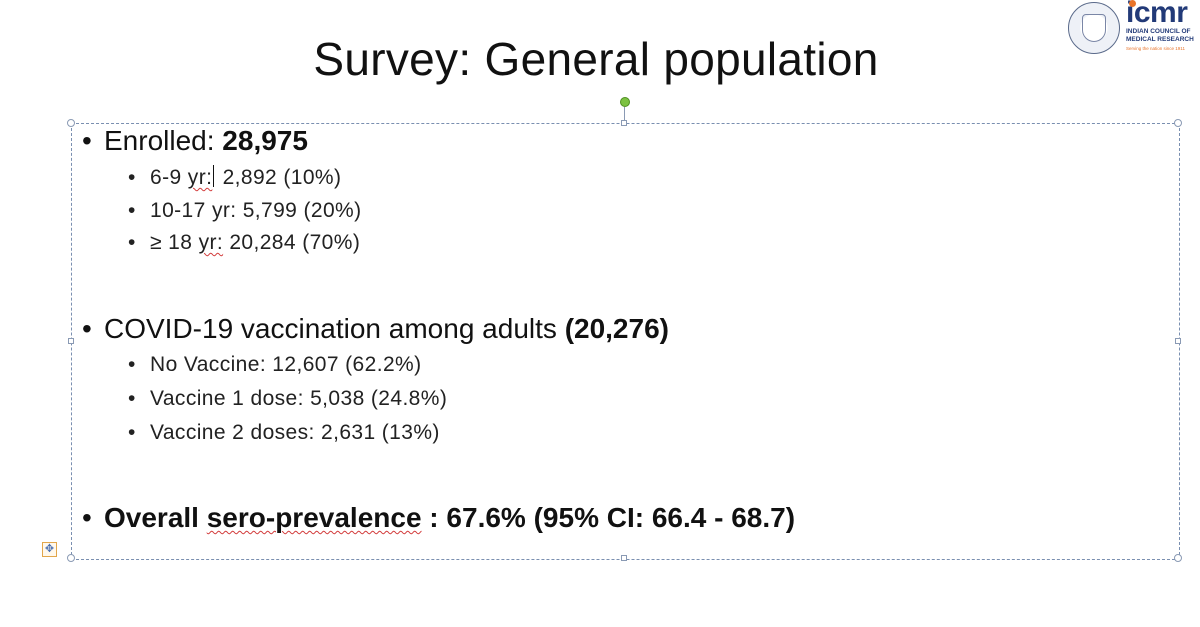 The height and width of the screenshot is (627, 1200). What do you see at coordinates (244, 242) in the screenshot?
I see `sub-bullet-age-18-plus: • ≥ 18 yr: 20,284 (70%)` at bounding box center [244, 242].